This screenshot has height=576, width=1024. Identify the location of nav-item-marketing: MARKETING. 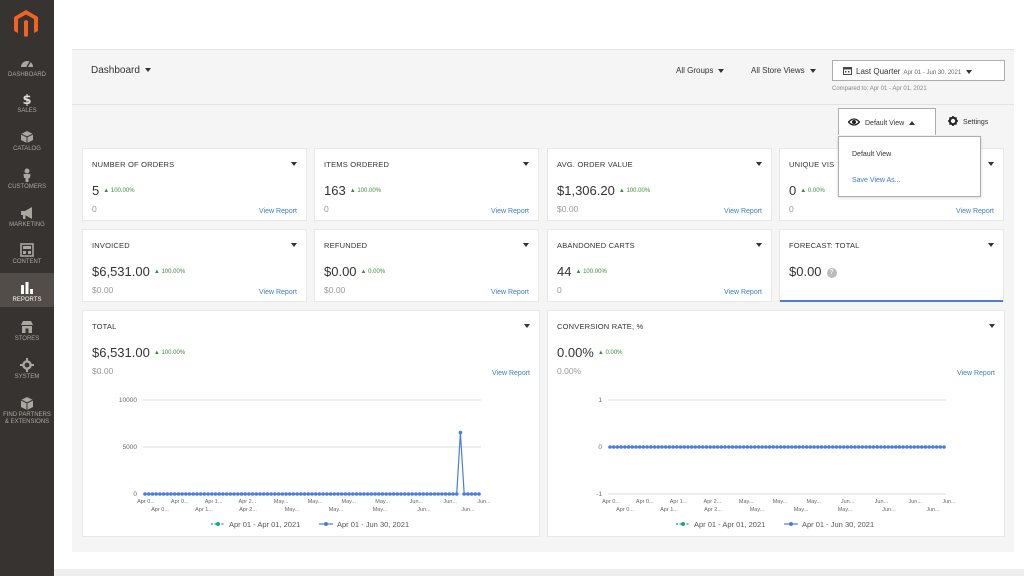
(27, 217).